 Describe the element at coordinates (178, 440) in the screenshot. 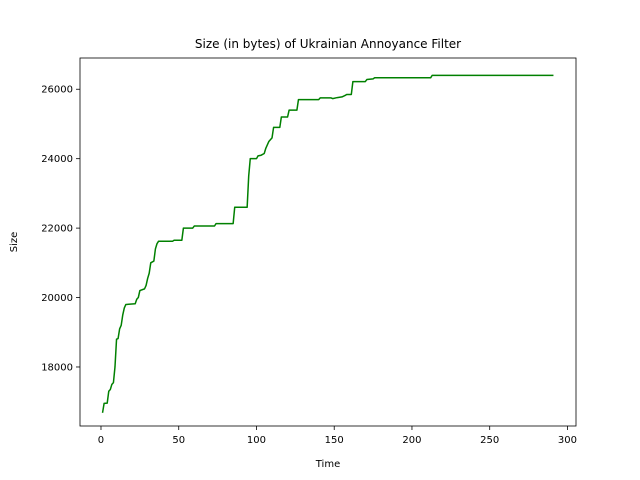

I see `x-tick-label: 50` at that location.